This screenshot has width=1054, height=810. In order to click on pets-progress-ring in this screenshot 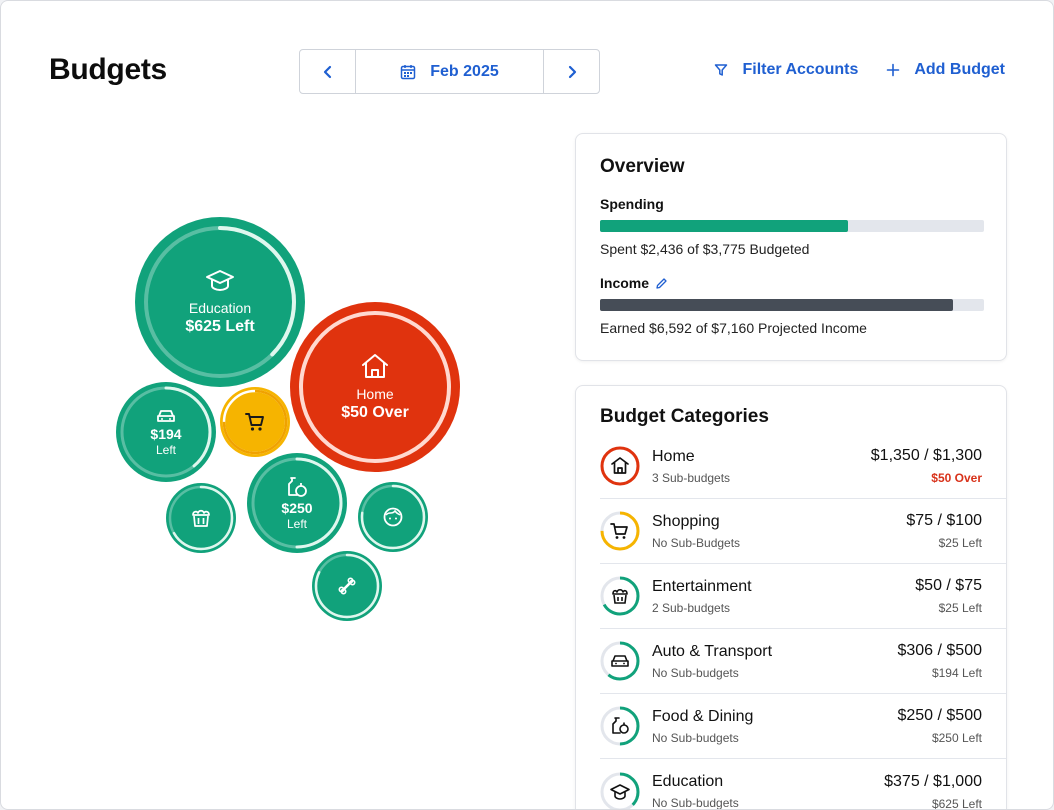, I will do `click(347, 586)`.